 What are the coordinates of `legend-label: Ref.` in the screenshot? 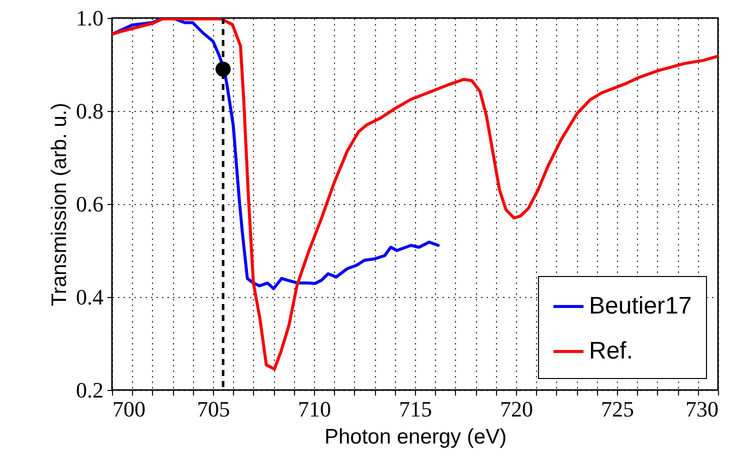 It's located at (611, 351).